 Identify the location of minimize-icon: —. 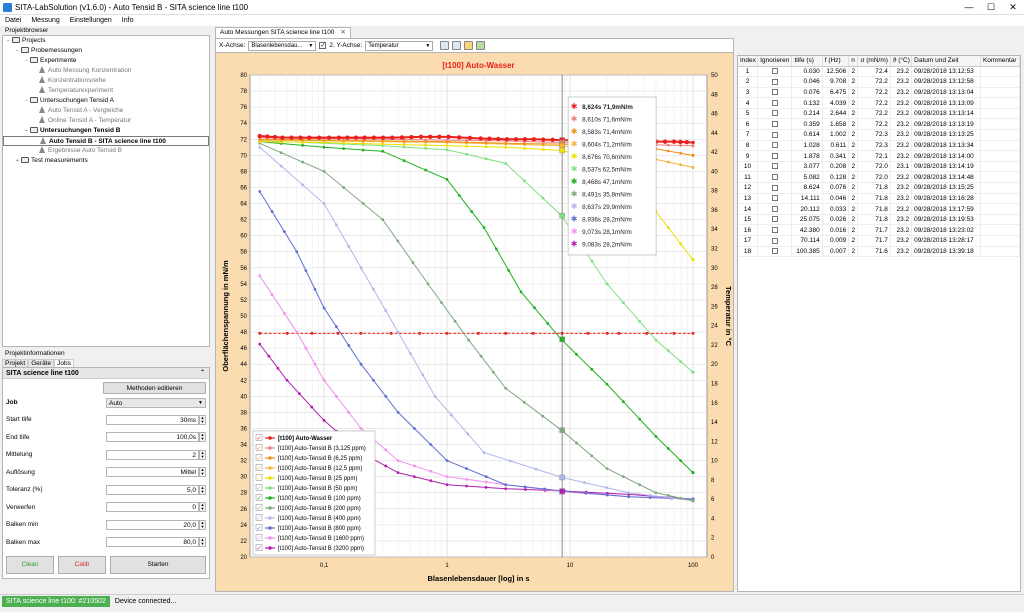
(969, 7).